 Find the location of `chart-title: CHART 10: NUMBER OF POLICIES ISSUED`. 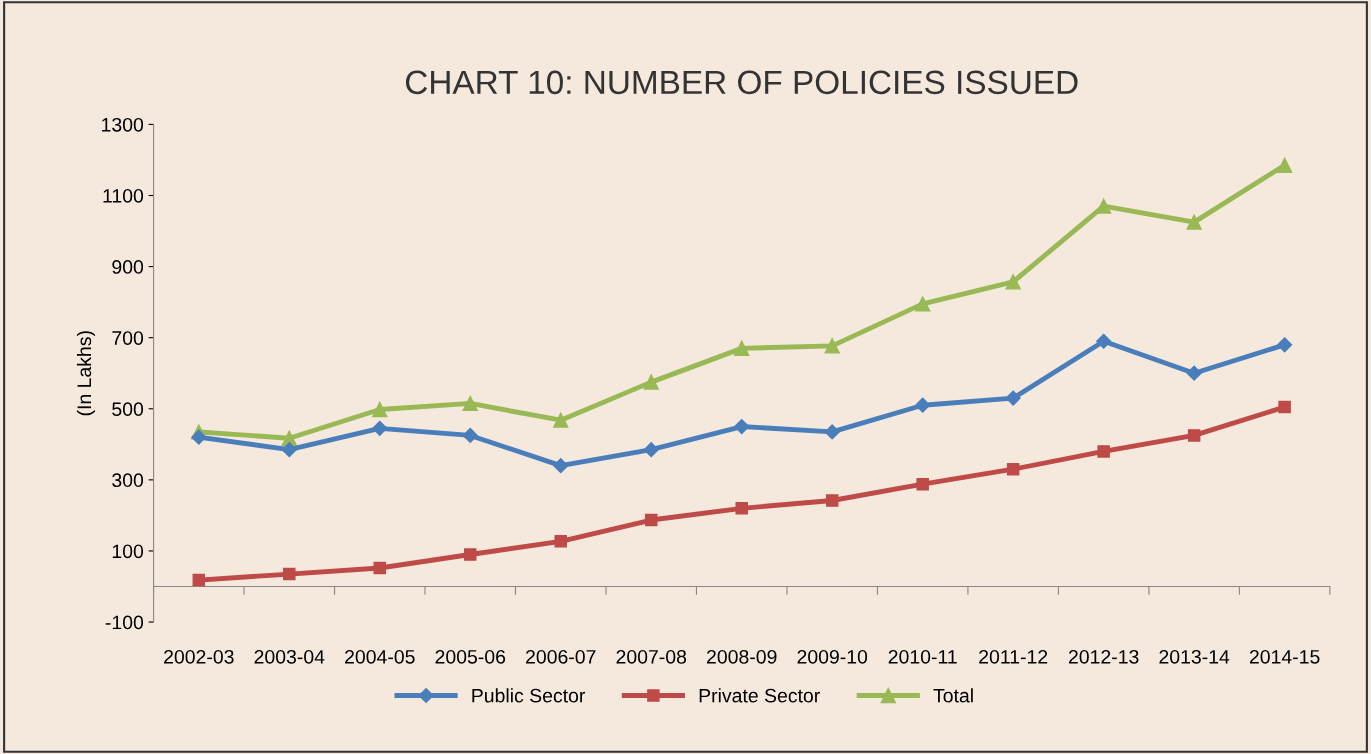

chart-title: CHART 10: NUMBER OF POLICIES ISSUED is located at coordinates (741, 82).